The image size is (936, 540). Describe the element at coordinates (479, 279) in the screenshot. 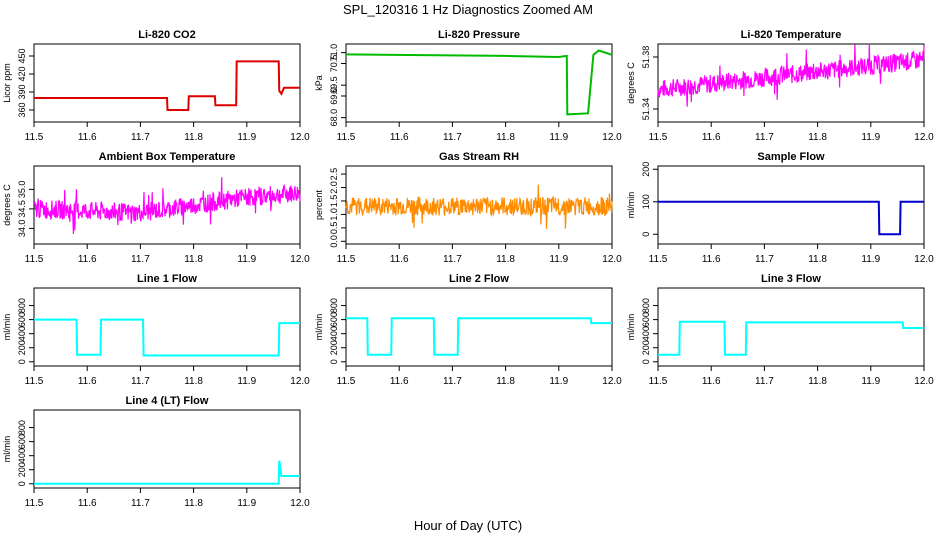

I see `panel-title: Line 2 Flow` at that location.